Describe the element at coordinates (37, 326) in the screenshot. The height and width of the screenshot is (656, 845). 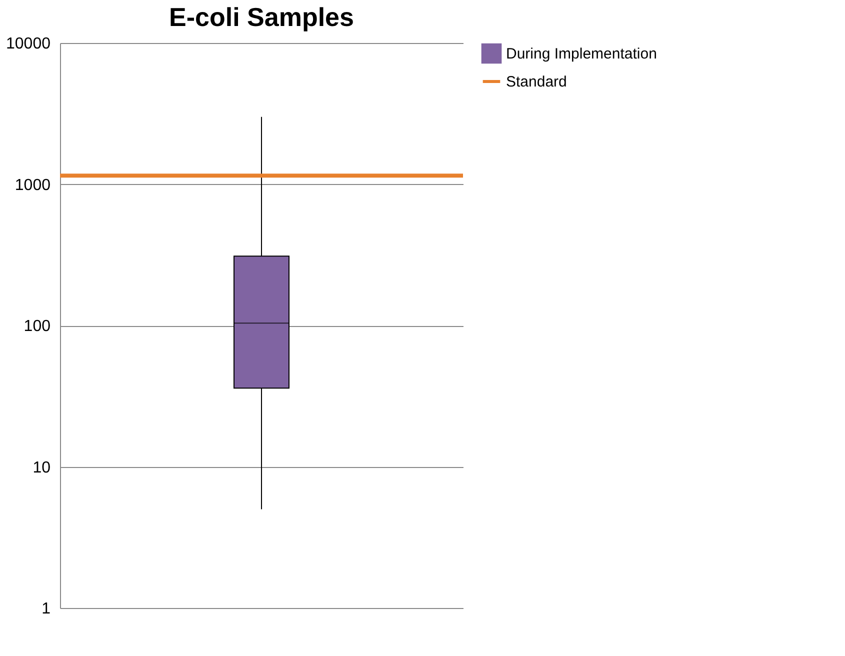
I see `y-tick-label: 100` at that location.